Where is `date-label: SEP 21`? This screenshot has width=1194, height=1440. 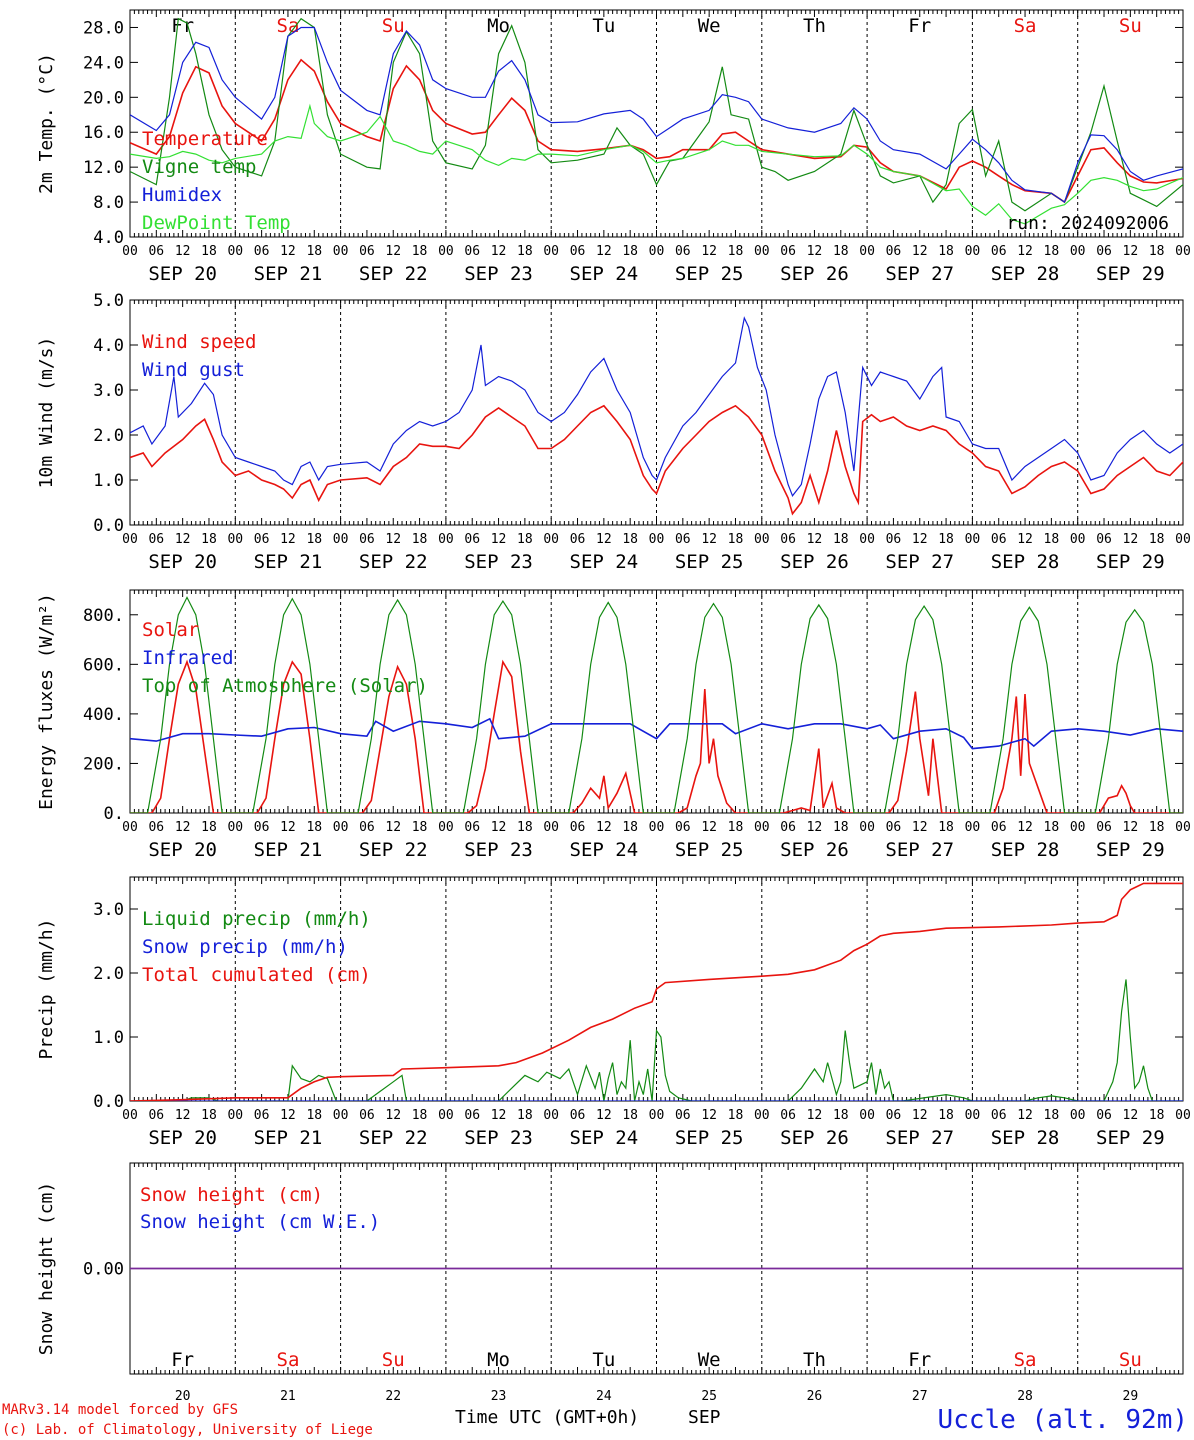
date-label: SEP 21 is located at coordinates (288, 562).